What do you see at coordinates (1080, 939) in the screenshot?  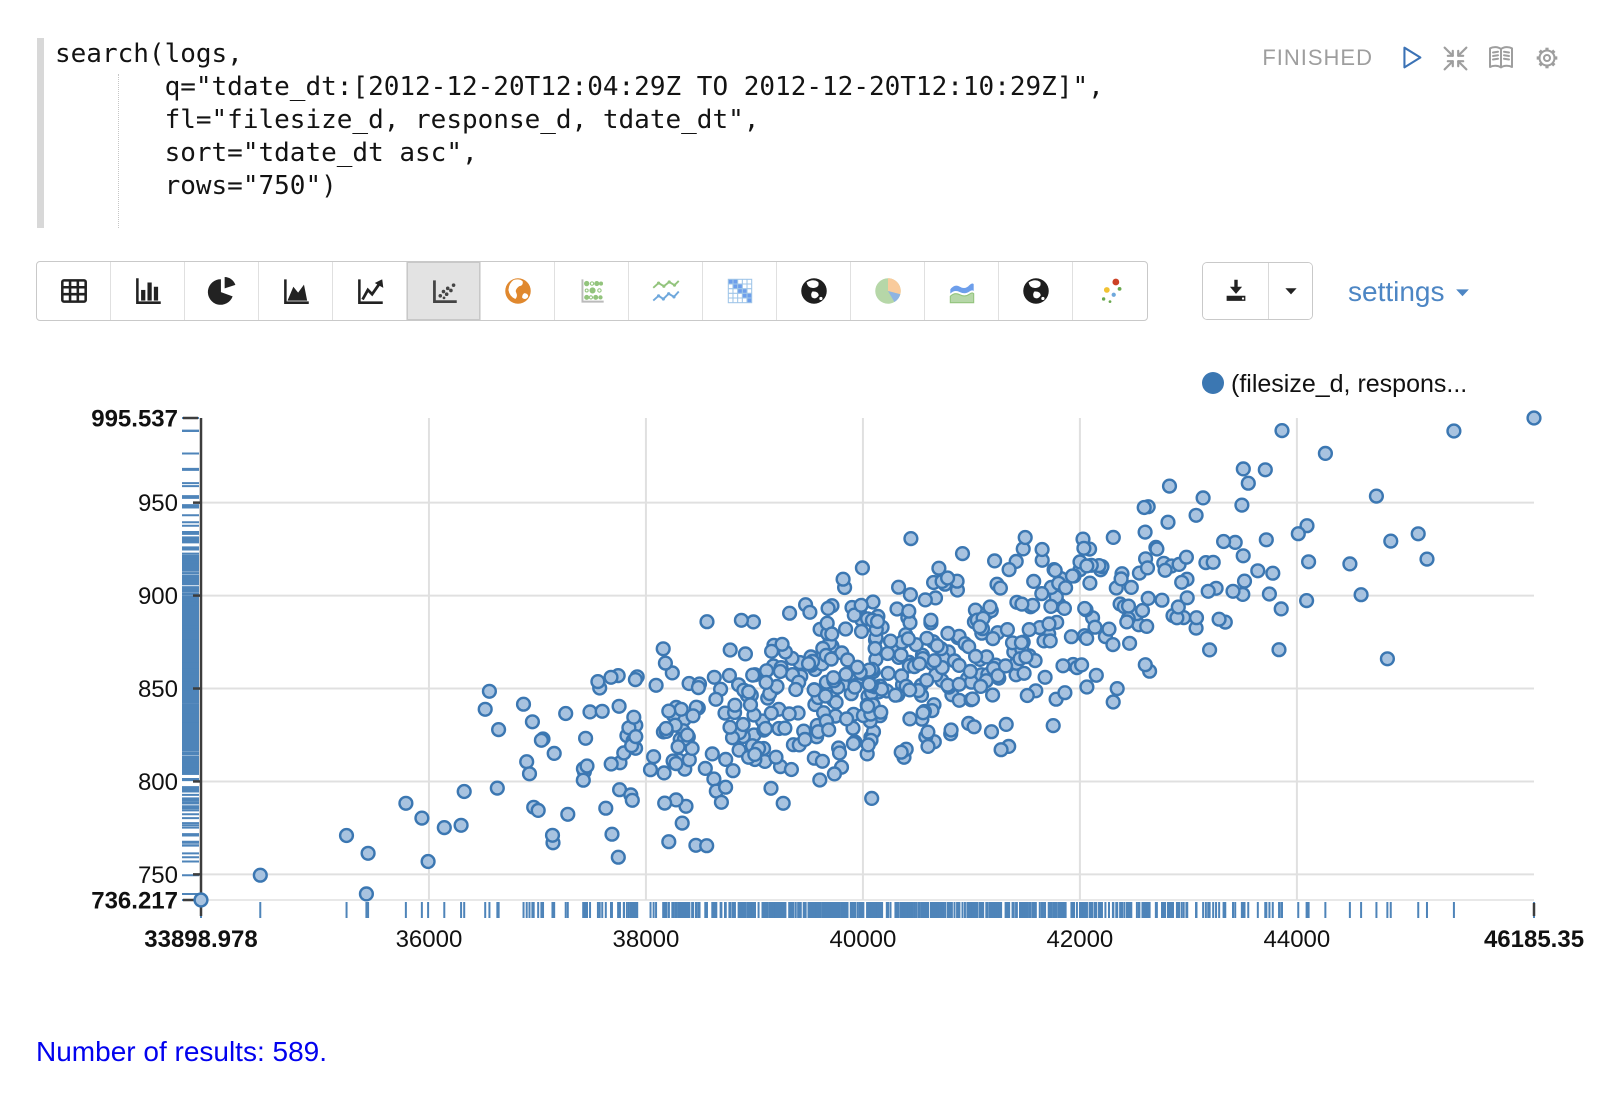 I see `x-tick-label: 42000` at bounding box center [1080, 939].